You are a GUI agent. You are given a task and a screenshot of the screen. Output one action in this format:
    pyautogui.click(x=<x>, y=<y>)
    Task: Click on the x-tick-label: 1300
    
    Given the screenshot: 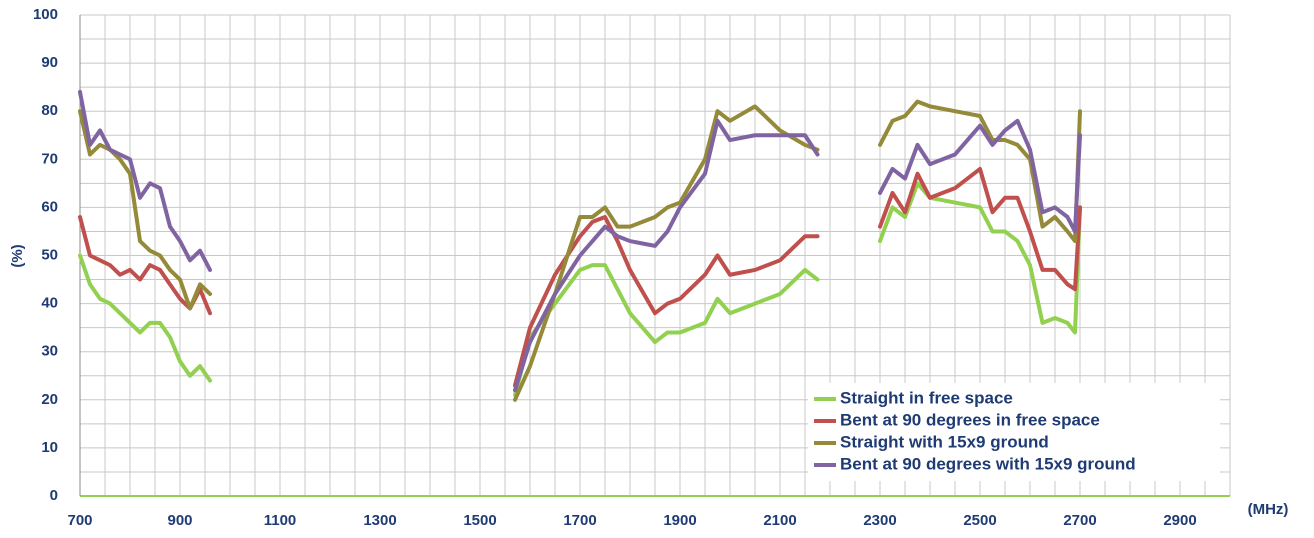 What is the action you would take?
    pyautogui.click(x=379, y=520)
    